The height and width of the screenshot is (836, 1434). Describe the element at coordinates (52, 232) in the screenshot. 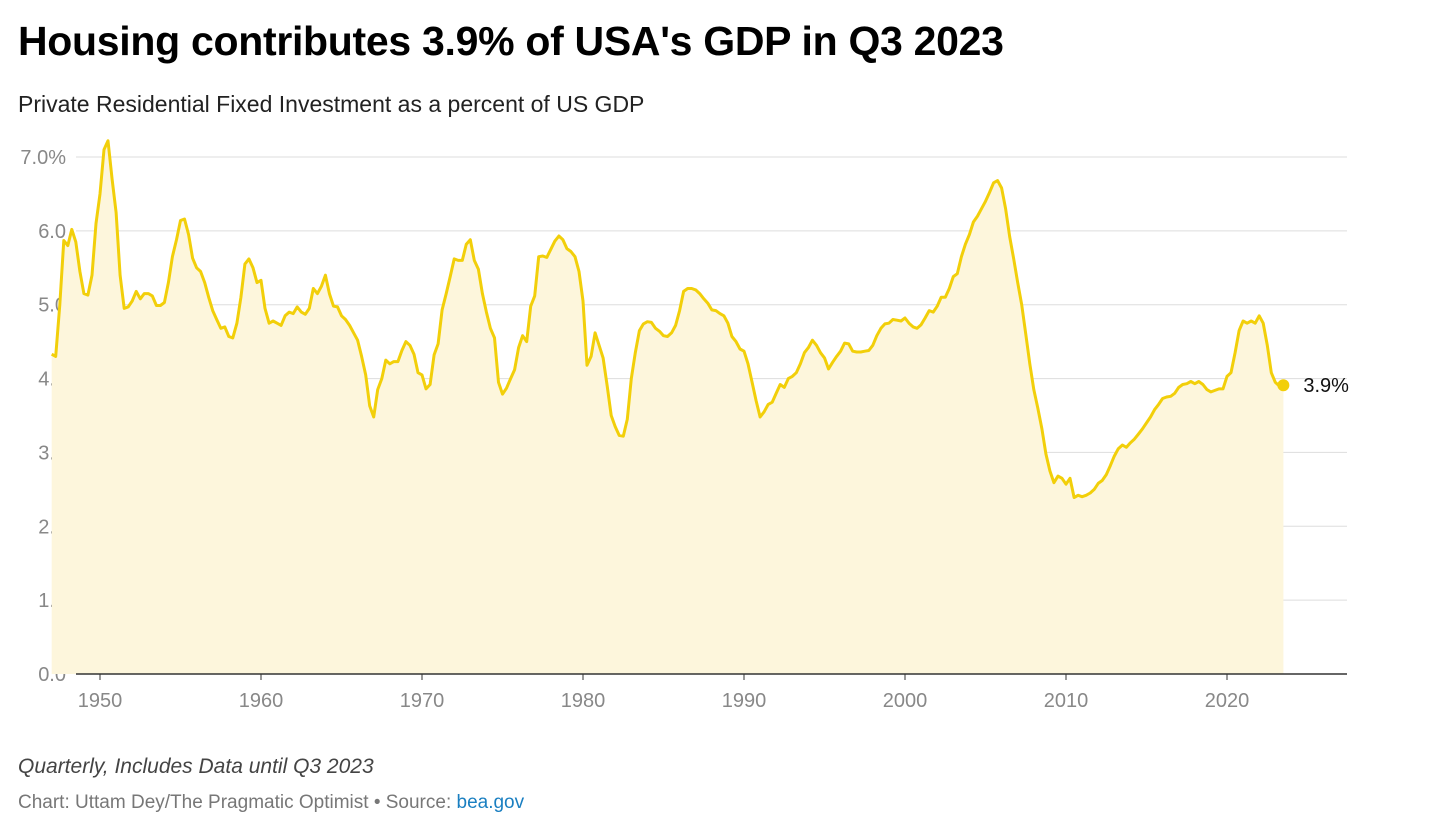

I see `y-tick-label: 6.0` at that location.